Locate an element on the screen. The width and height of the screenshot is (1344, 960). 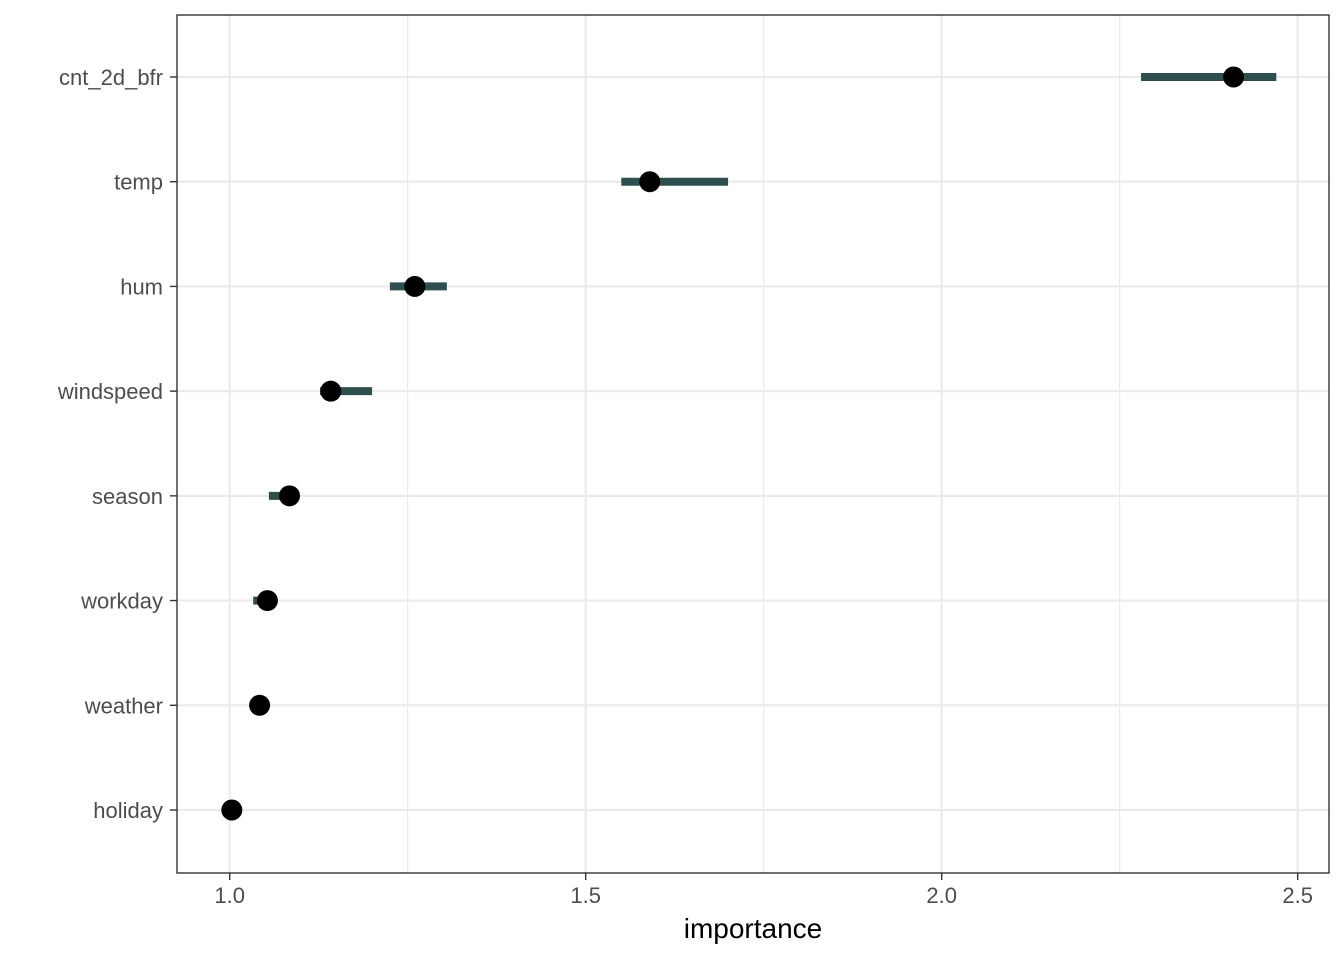
y-tick-label-cnt_2d_bfr: cnt_2d_bfr is located at coordinates (111, 77).